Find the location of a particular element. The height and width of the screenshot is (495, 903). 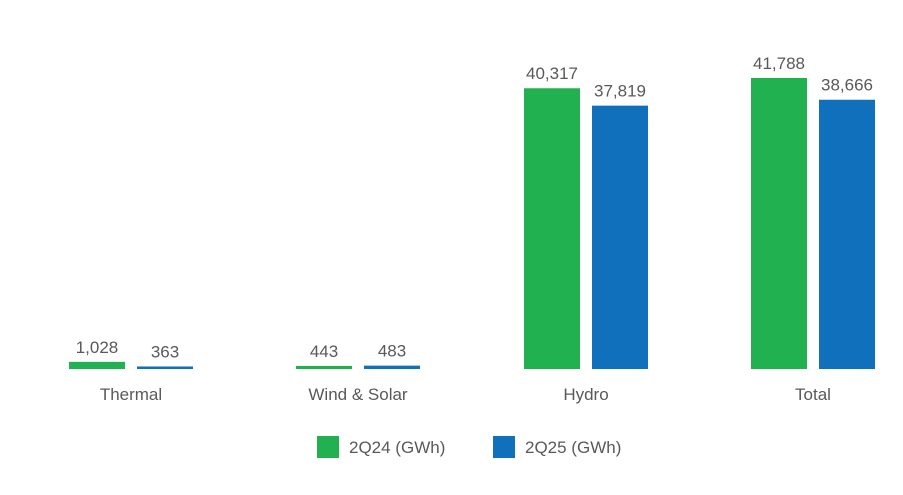

bar-thermal-2q25 is located at coordinates (165, 367).